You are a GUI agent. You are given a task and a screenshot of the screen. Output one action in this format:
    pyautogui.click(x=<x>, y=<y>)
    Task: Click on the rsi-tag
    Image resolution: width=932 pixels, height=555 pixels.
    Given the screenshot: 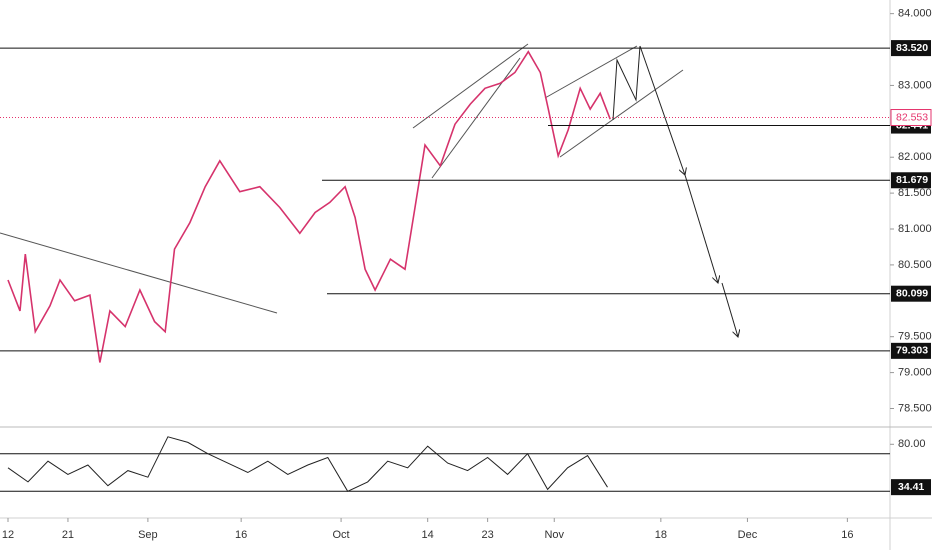 What is the action you would take?
    pyautogui.click(x=911, y=487)
    